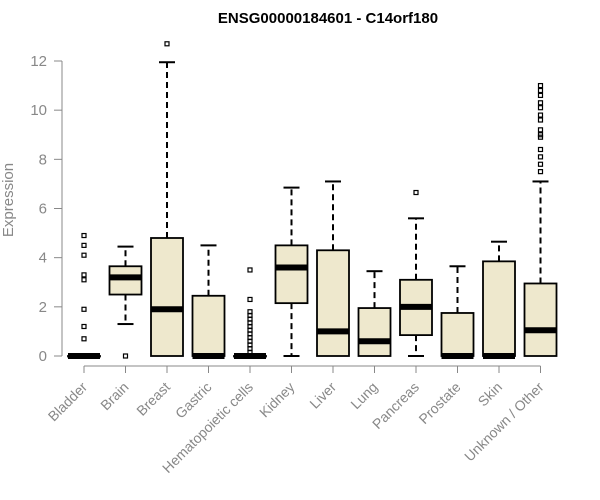 Image resolution: width=600 pixels, height=500 pixels. Describe the element at coordinates (43, 258) in the screenshot. I see `y-tick-label: 4` at that location.